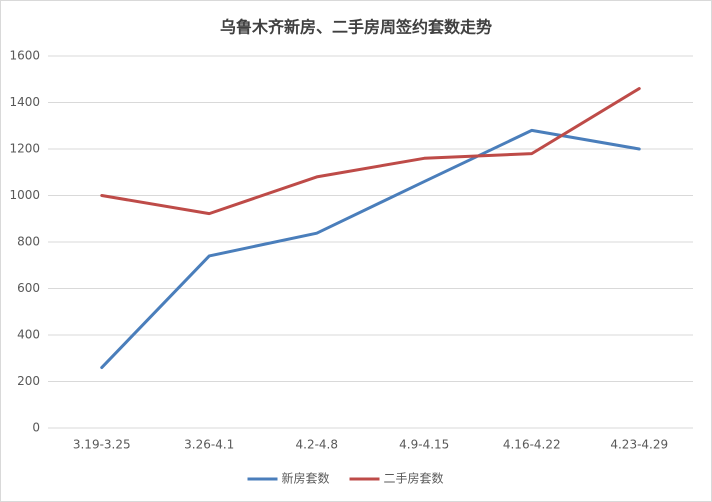 This screenshot has width=712, height=502. I want to click on chart-title: 乌鲁木齐新房、二手房周签约套数走势, so click(356, 27).